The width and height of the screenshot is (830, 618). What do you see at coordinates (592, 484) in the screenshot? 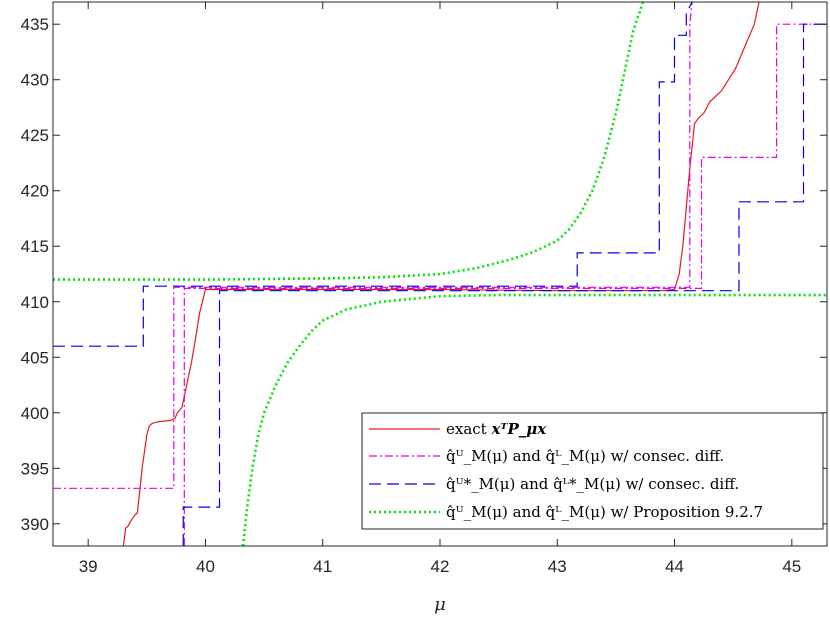
I see `legend-label-consec-diff-star: q̂ᵁ*_M(μ) and q̂ᴸ*_M(μ) w/ consec. diff.` at bounding box center [592, 484].